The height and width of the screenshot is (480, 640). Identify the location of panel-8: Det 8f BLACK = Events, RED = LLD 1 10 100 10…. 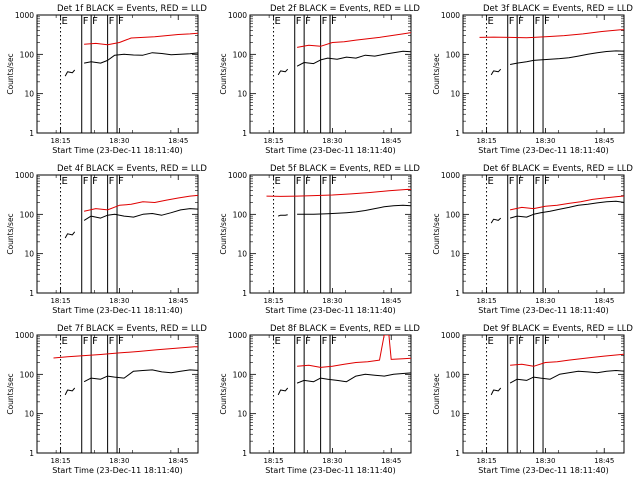
(319, 399).